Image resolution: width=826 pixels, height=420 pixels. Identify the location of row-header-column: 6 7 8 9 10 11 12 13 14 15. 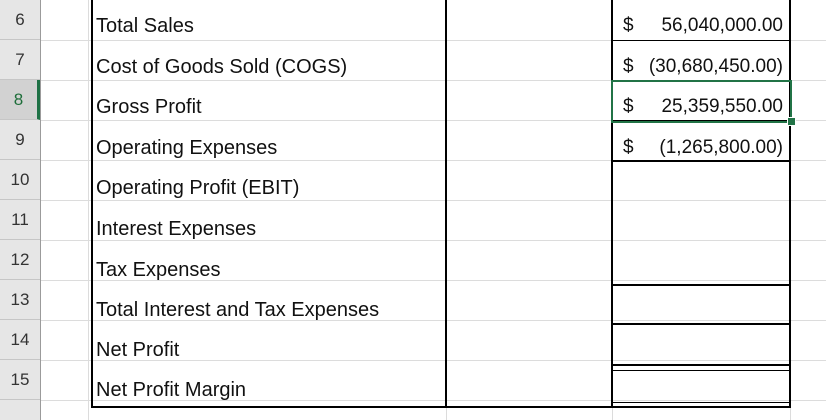
(20, 210).